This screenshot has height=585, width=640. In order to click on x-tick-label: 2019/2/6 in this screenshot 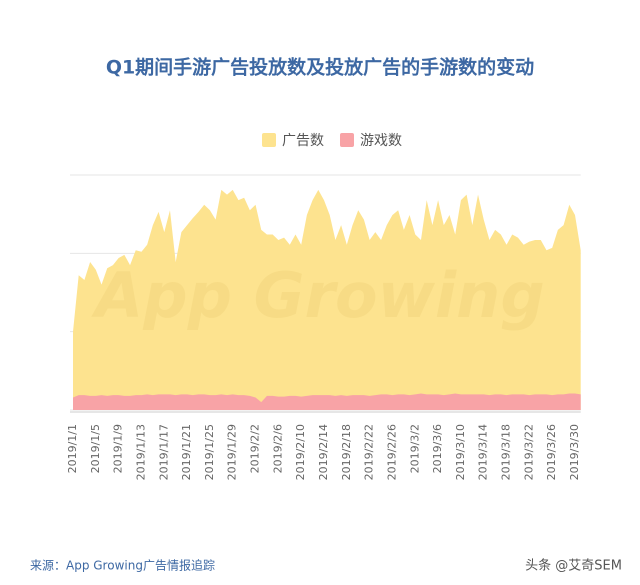, I will do `click(277, 448)`.